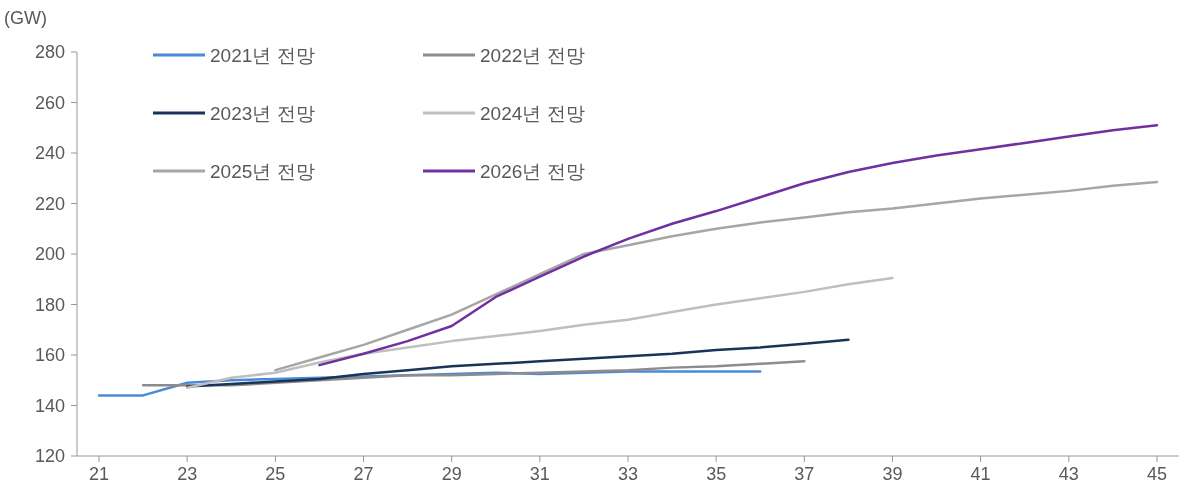  What do you see at coordinates (532, 113) in the screenshot?
I see `legend-label: 2024년 전망` at bounding box center [532, 113].